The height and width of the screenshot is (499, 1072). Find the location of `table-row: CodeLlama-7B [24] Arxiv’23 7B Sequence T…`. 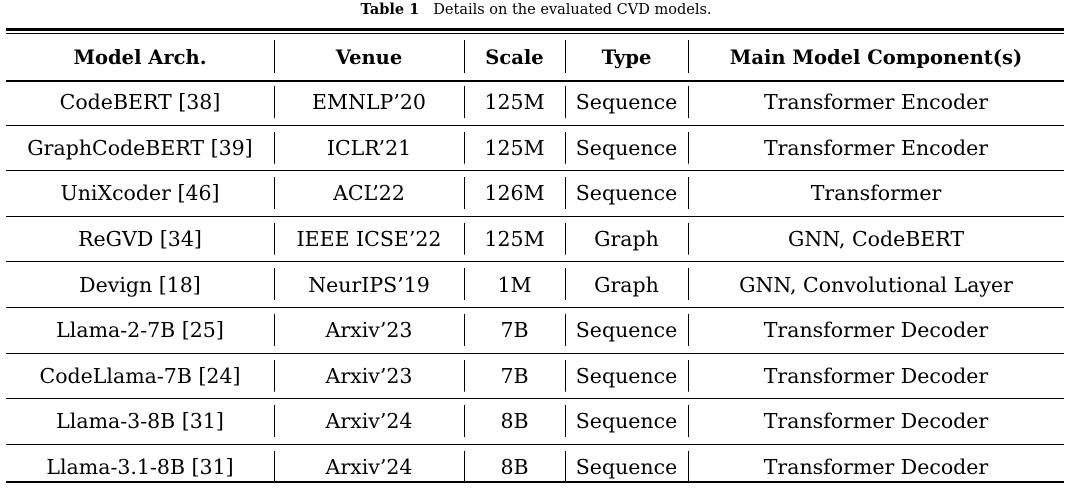

table-row: CodeLlama-7B [24] Arxiv’23 7B Sequence T… is located at coordinates (535, 376).